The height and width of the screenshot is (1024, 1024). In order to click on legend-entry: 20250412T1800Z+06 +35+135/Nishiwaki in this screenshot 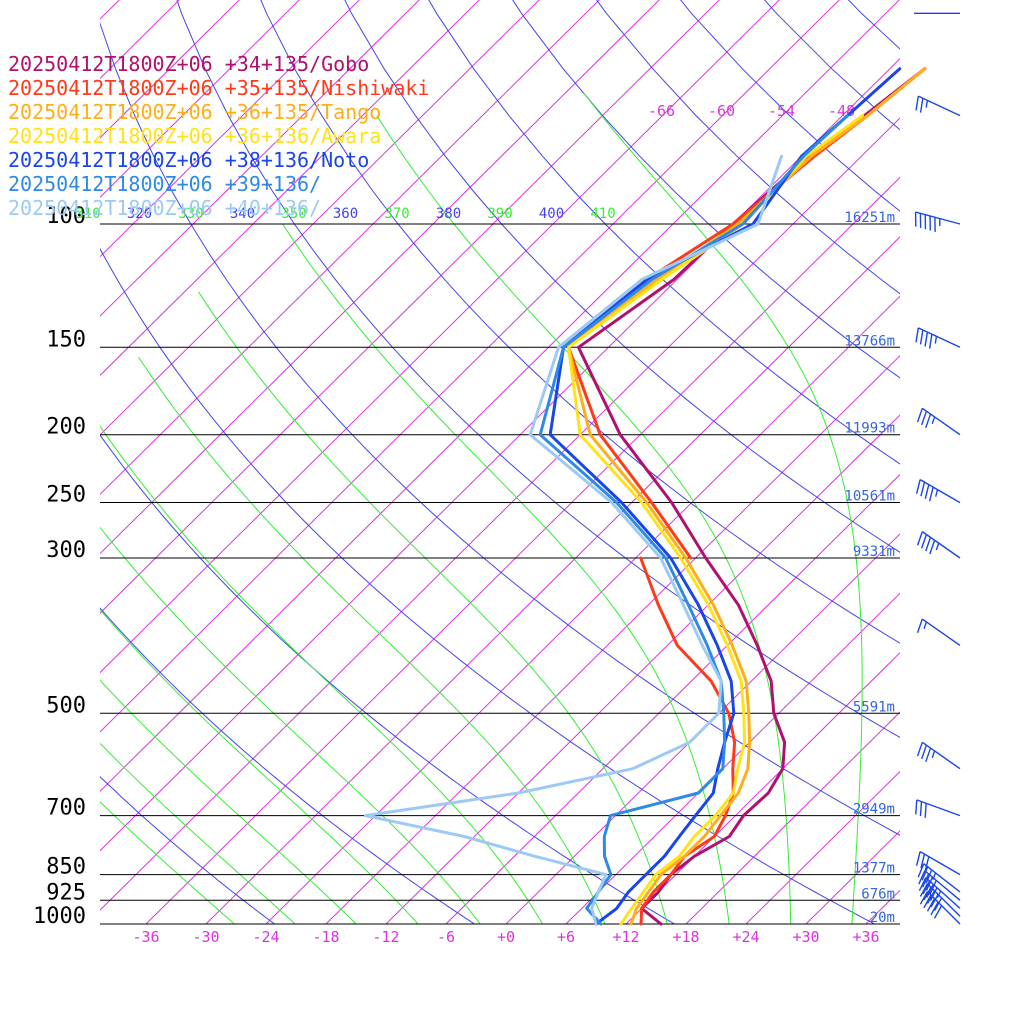, I will do `click(219, 88)`.